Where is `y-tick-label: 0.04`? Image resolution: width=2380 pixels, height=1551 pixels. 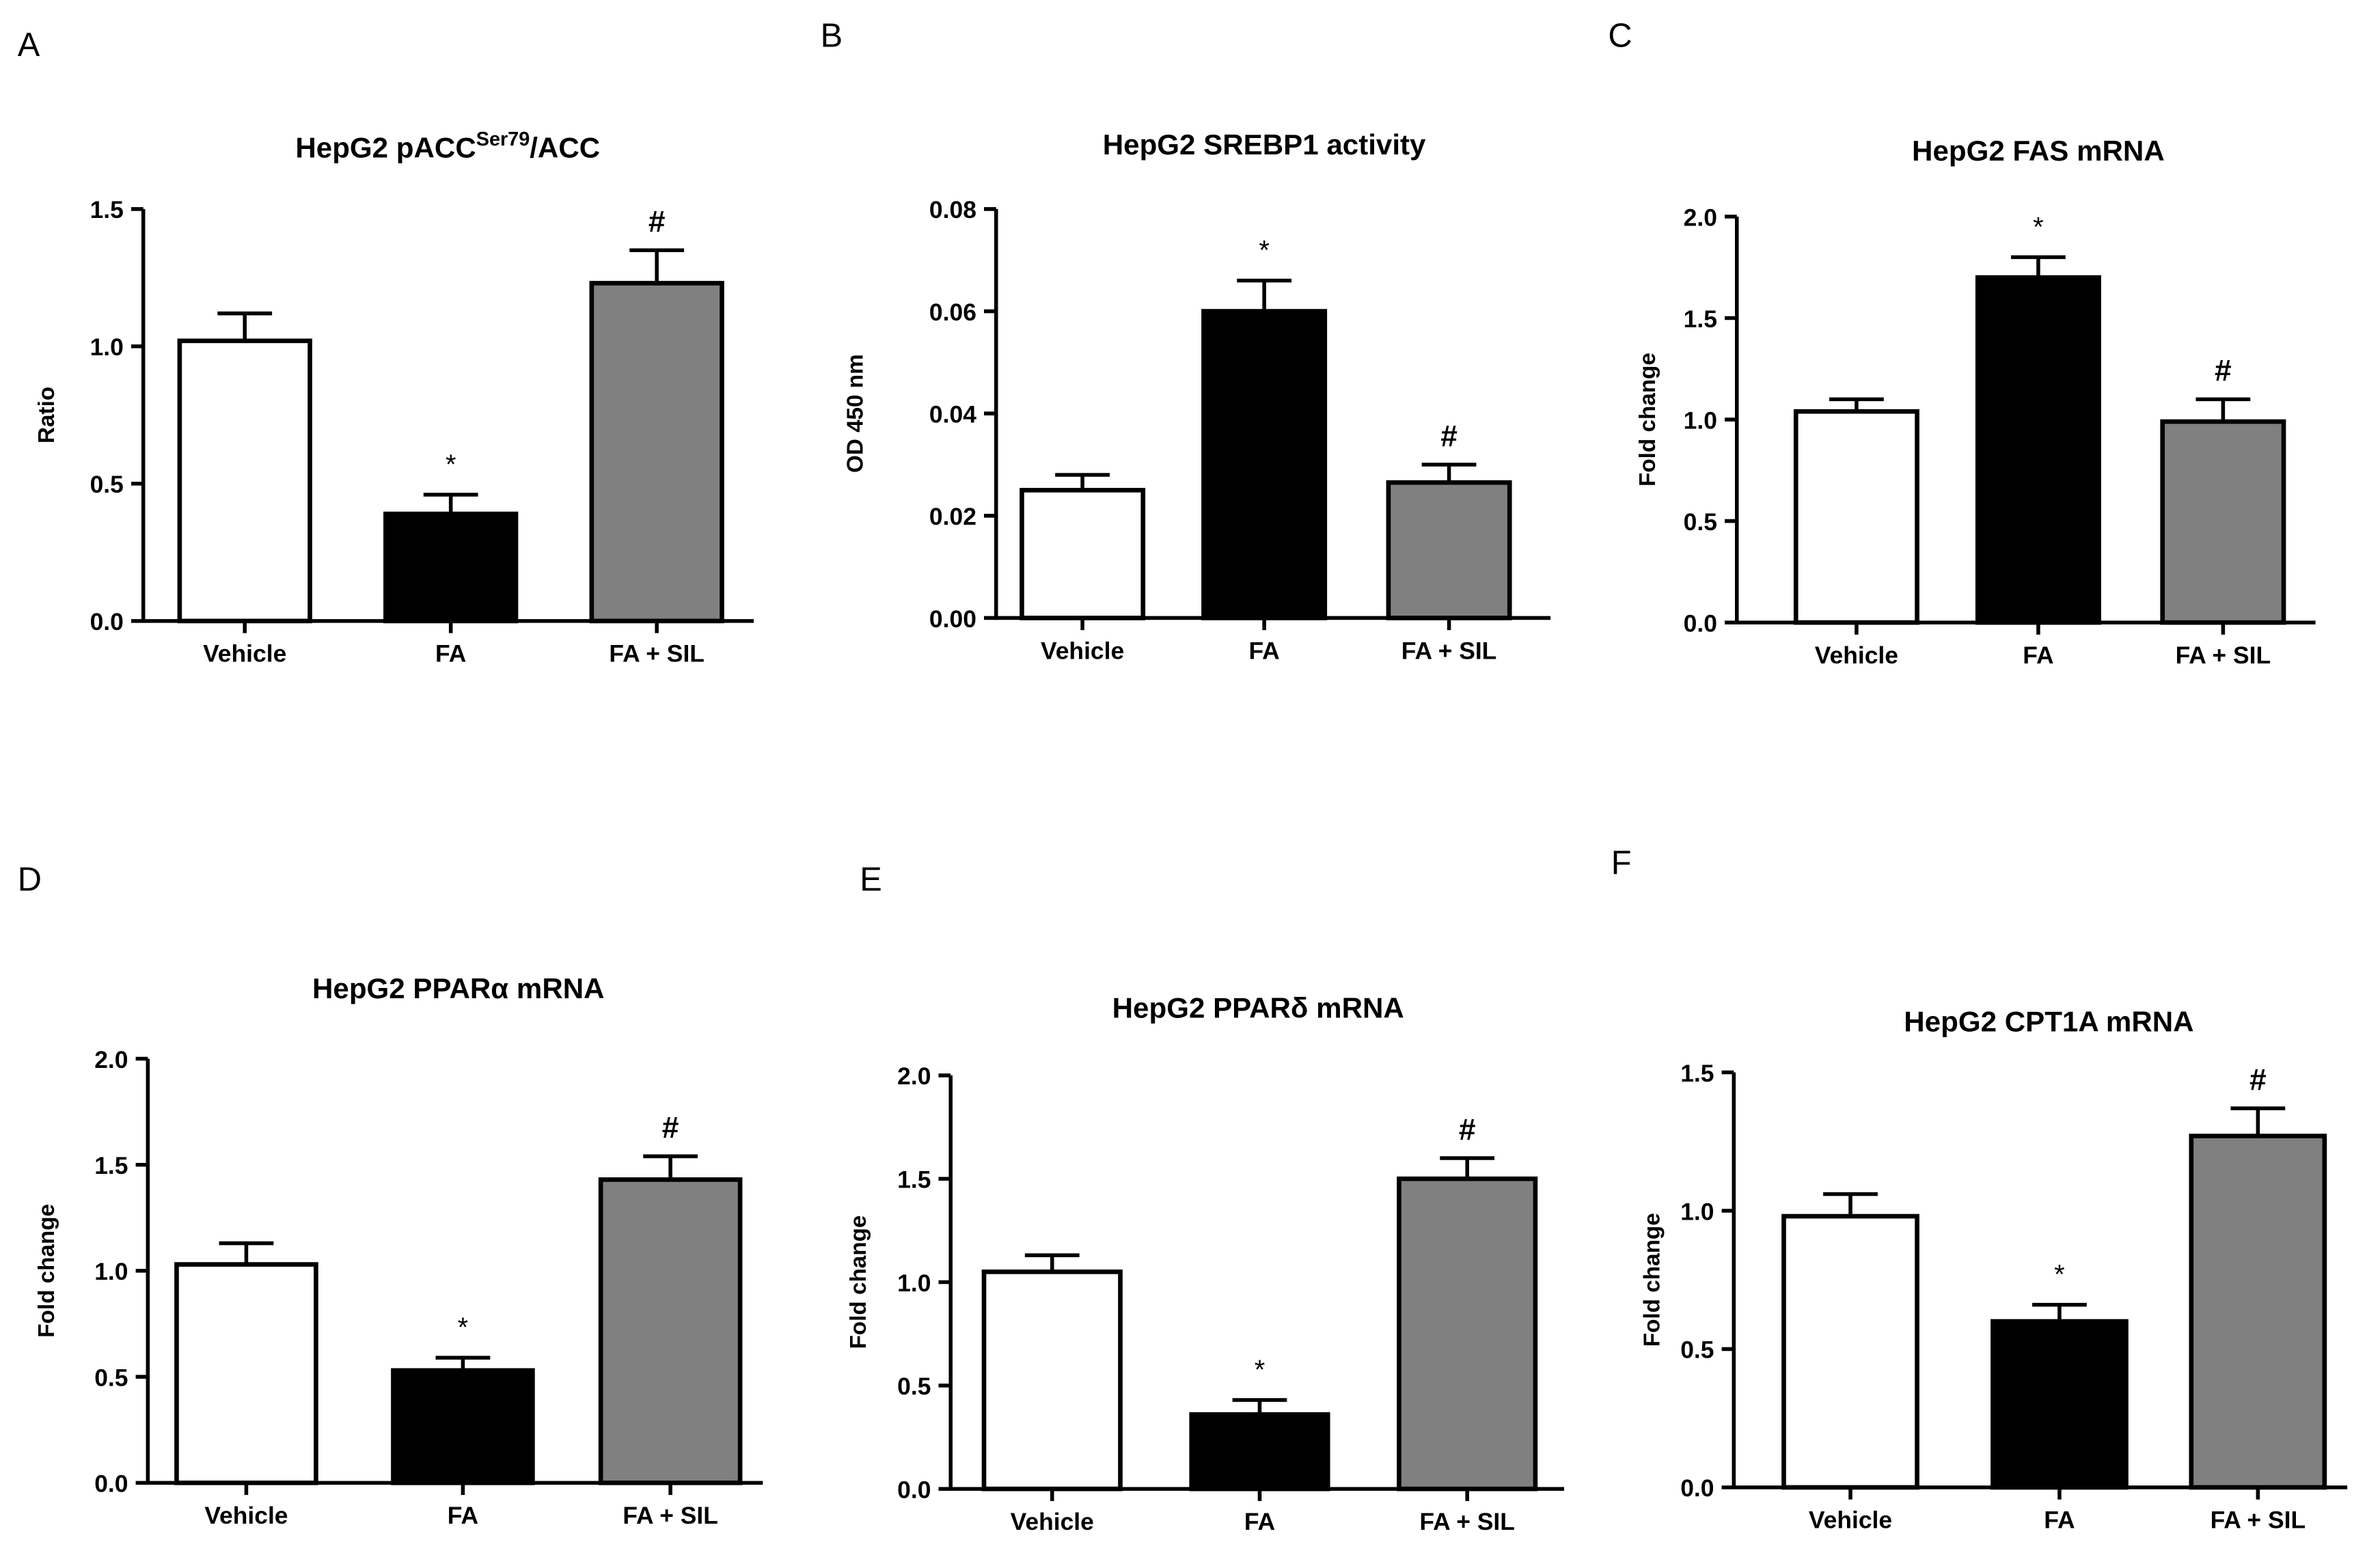
y-tick-label: 0.04 is located at coordinates (952, 414).